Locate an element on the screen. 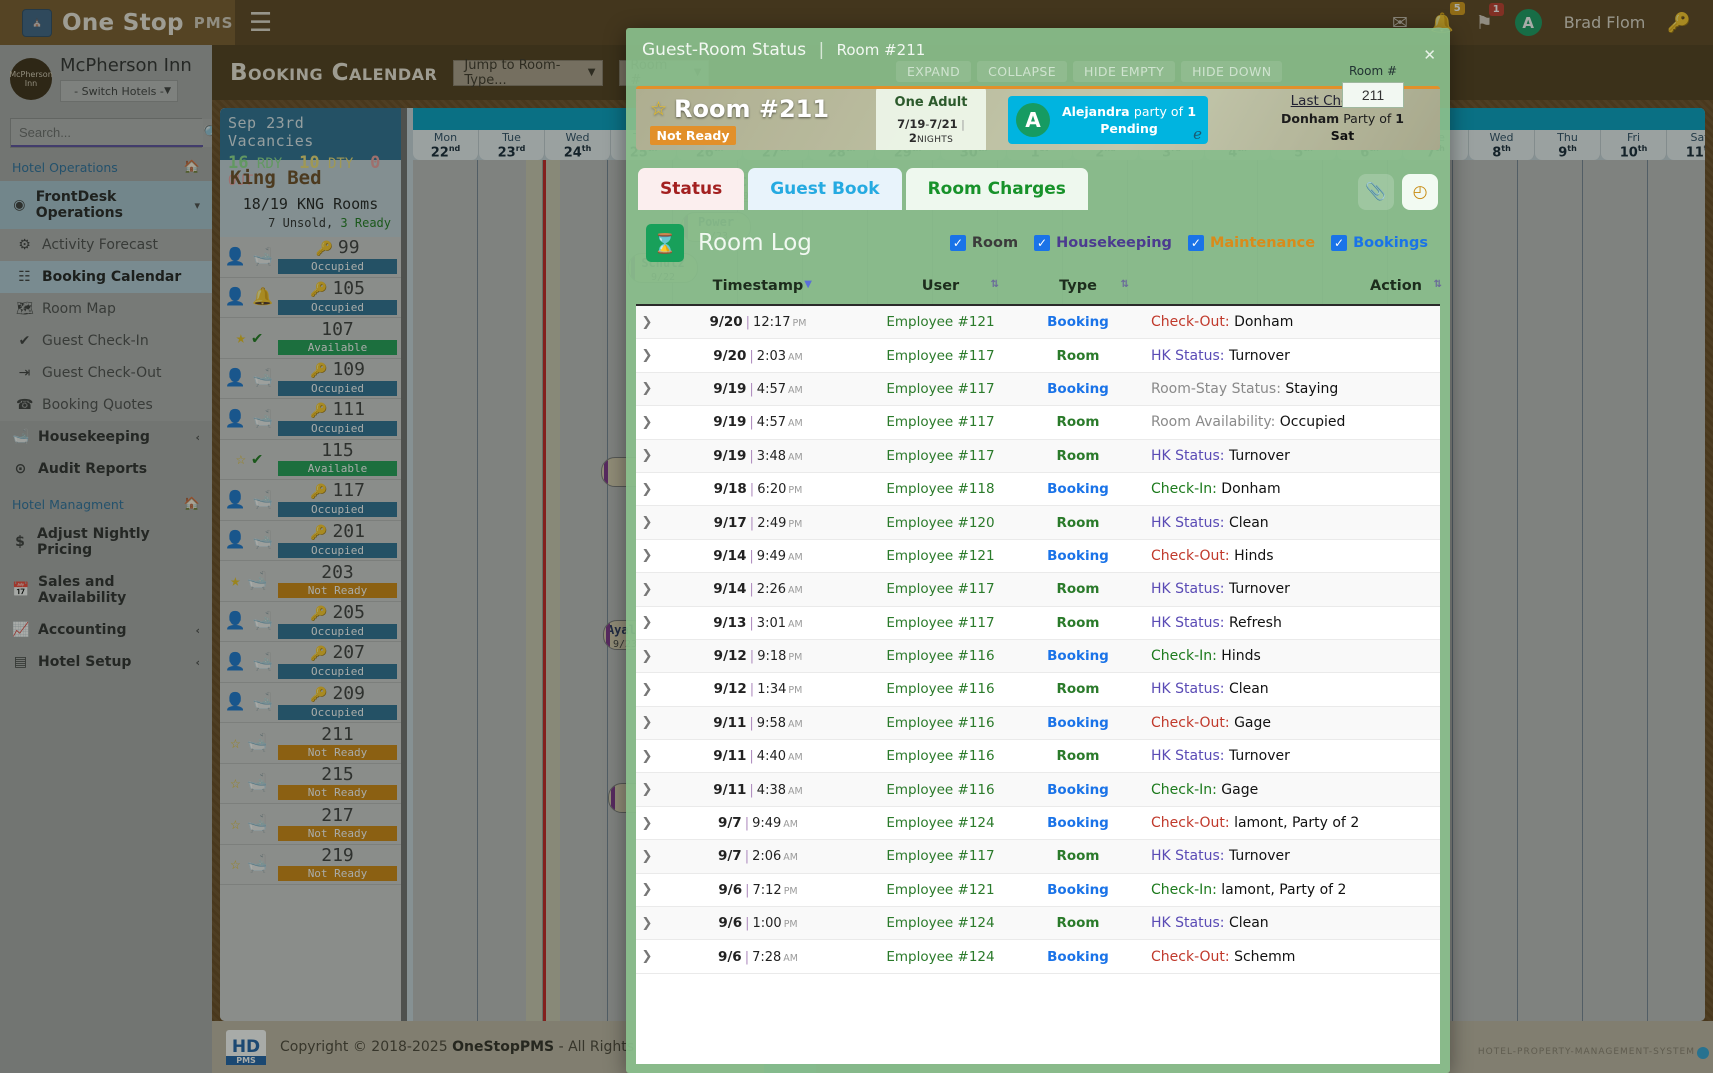 This screenshot has height=1073, width=1713. sidebar-item-housekeeping: 🛁 Housekeeping ‹ is located at coordinates (106, 437).